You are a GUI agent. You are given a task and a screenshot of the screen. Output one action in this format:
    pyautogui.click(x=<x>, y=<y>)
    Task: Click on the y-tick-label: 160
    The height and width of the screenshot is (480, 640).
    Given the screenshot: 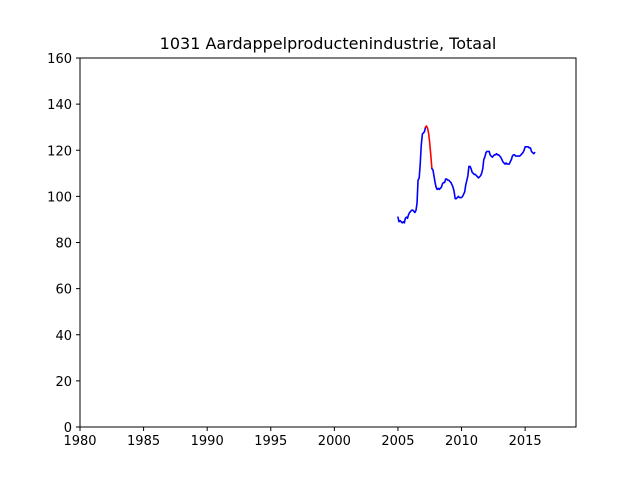 What is the action you would take?
    pyautogui.click(x=59, y=59)
    